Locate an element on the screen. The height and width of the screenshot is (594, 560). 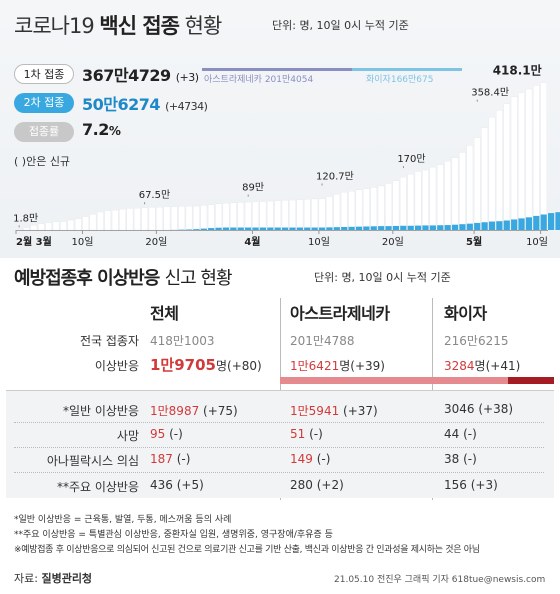
row-label: **주요 이상반응 is located at coordinates (97, 487).